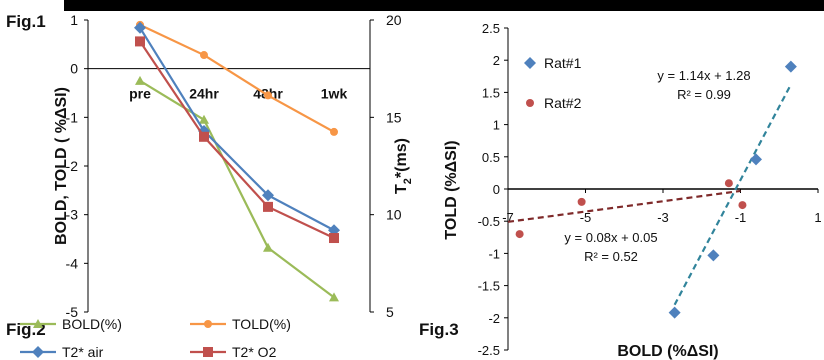  I want to click on fig1-label: Fig.1, so click(26, 21).